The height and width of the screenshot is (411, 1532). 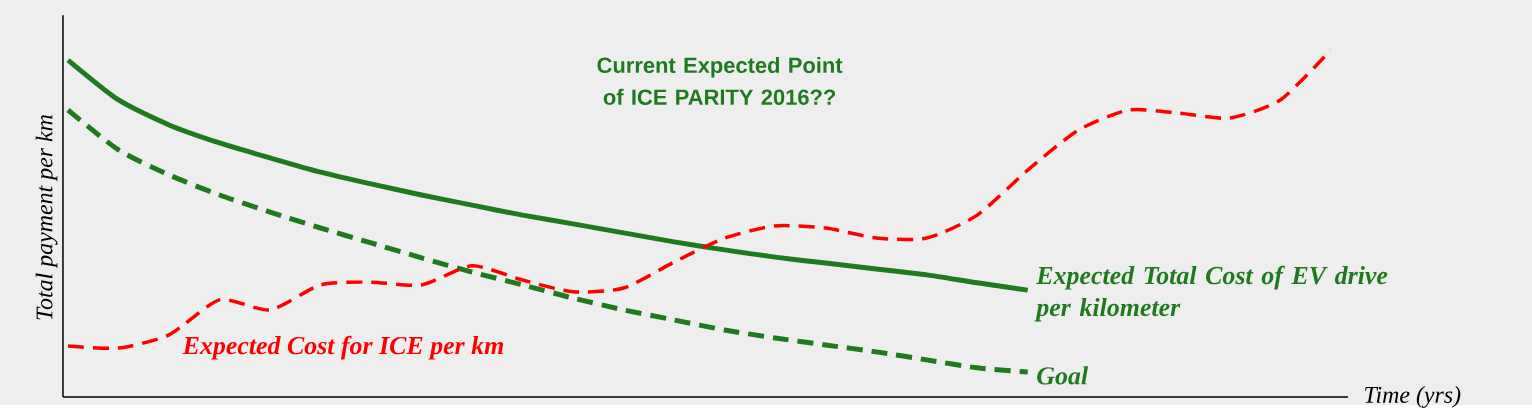 What do you see at coordinates (46, 217) in the screenshot?
I see `y-axis-title: Total payment per km` at bounding box center [46, 217].